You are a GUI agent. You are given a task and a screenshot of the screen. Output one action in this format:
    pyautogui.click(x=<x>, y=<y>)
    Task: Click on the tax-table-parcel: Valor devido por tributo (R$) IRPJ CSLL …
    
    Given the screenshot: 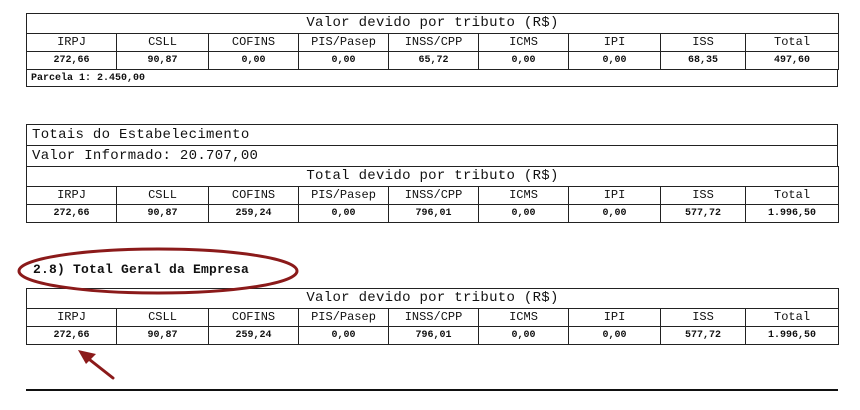 What is the action you would take?
    pyautogui.click(x=432, y=41)
    